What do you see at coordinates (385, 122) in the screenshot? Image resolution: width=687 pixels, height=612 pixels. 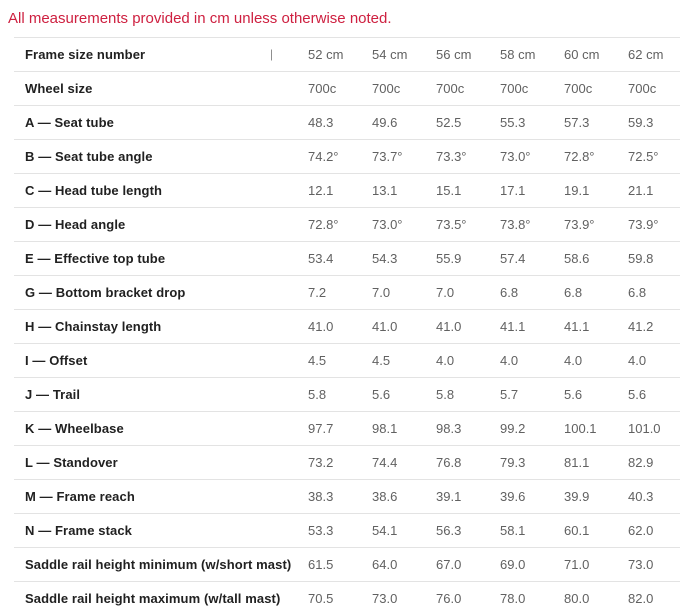 I see `cell-value: 49.6` at bounding box center [385, 122].